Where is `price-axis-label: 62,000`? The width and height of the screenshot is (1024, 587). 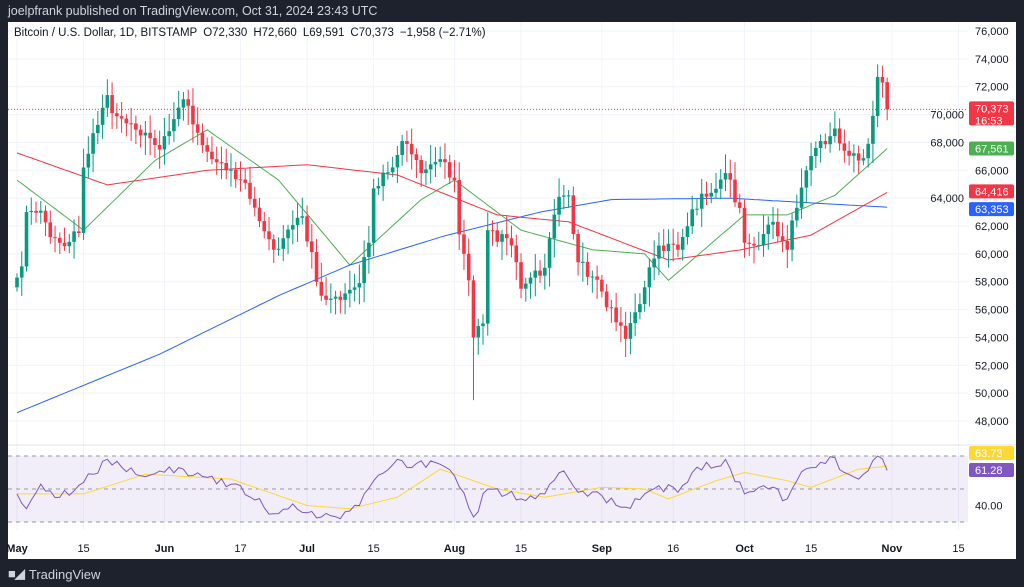
price-axis-label: 62,000 is located at coordinates (992, 227).